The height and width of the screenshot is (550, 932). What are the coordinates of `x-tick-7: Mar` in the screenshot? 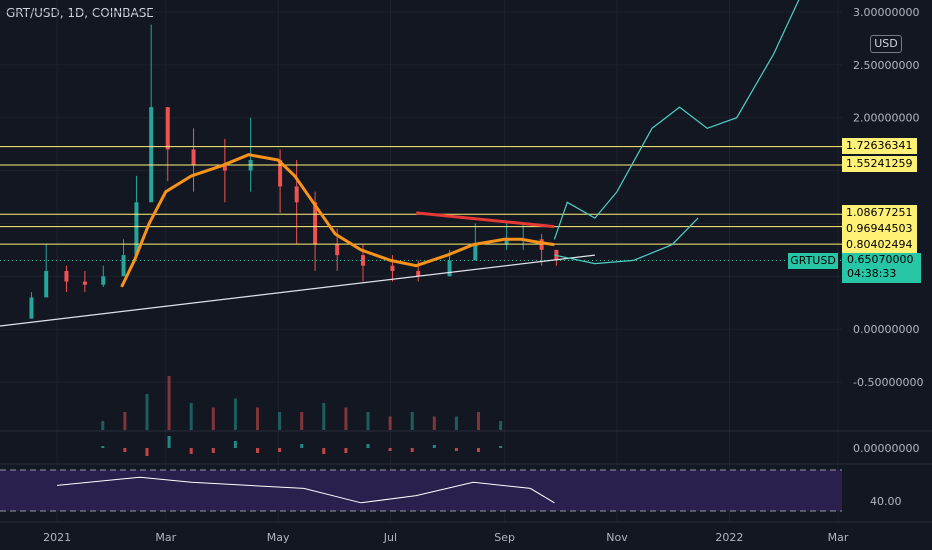 It's located at (838, 537).